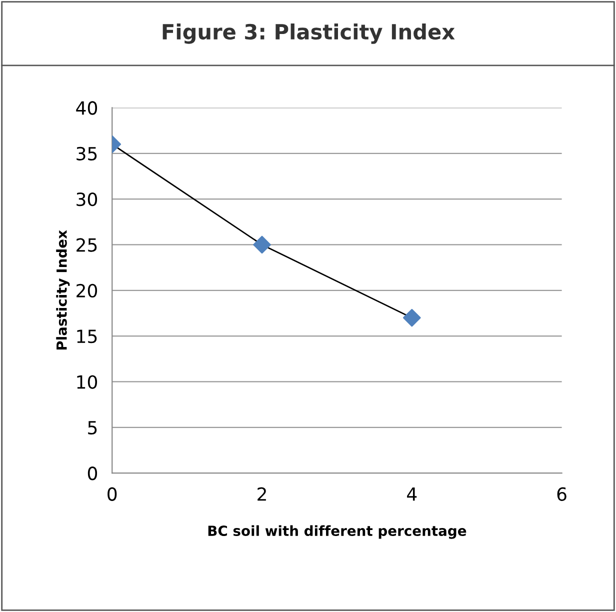 The width and height of the screenshot is (616, 612). I want to click on y-tick-label: 10, so click(87, 382).